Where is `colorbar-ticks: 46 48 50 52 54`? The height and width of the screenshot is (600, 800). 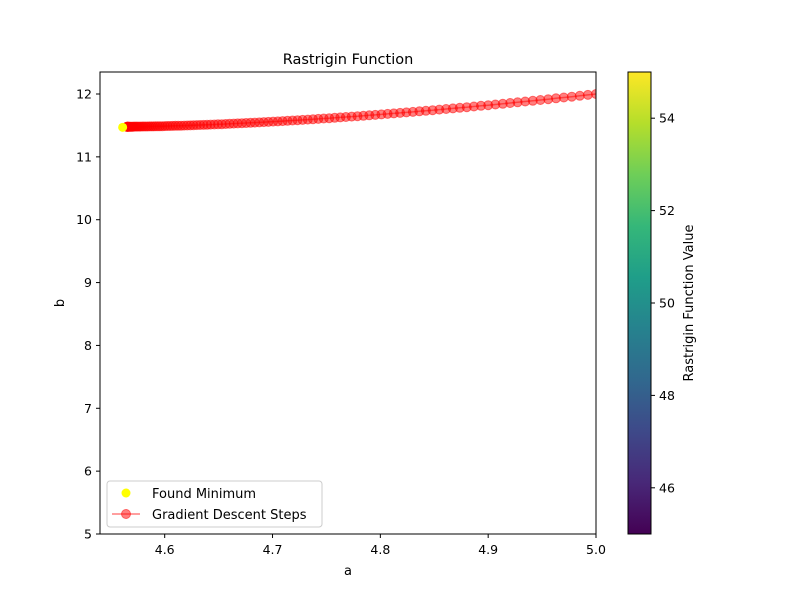 colorbar-ticks: 46 48 50 52 54 is located at coordinates (663, 303).